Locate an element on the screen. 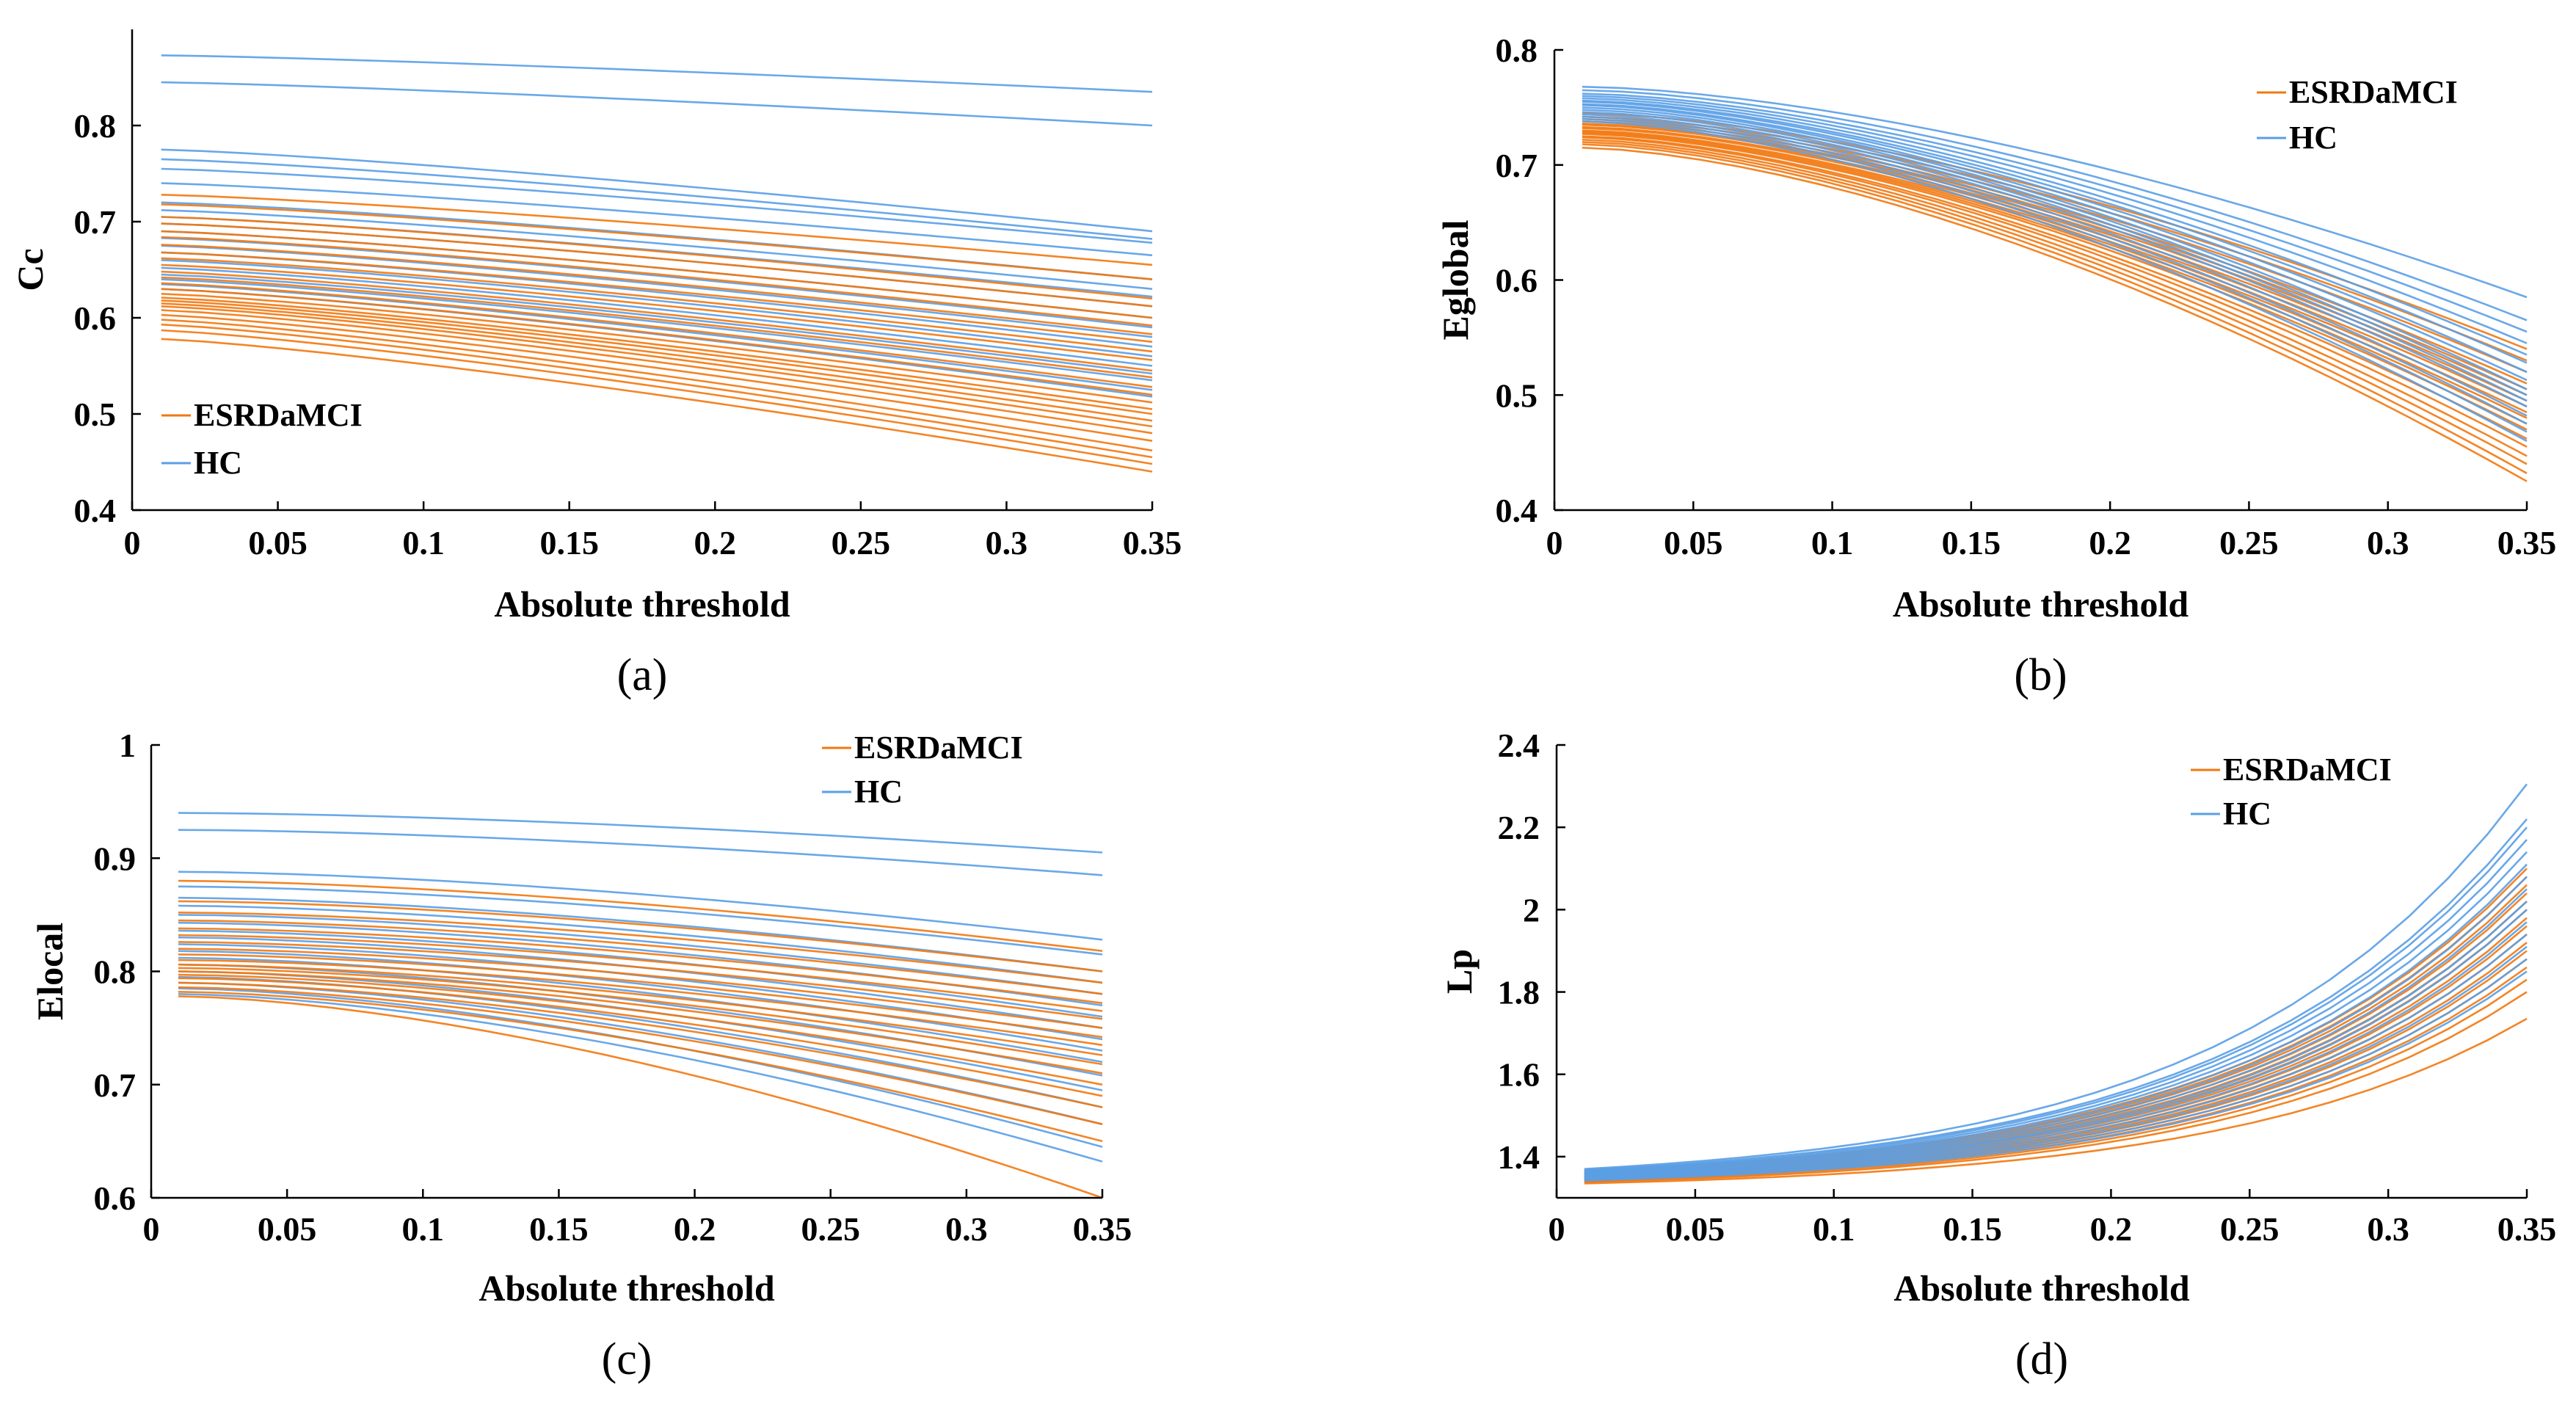 The height and width of the screenshot is (1407, 2576). panel-b-x-tick-label: 0.35 is located at coordinates (2527, 542).